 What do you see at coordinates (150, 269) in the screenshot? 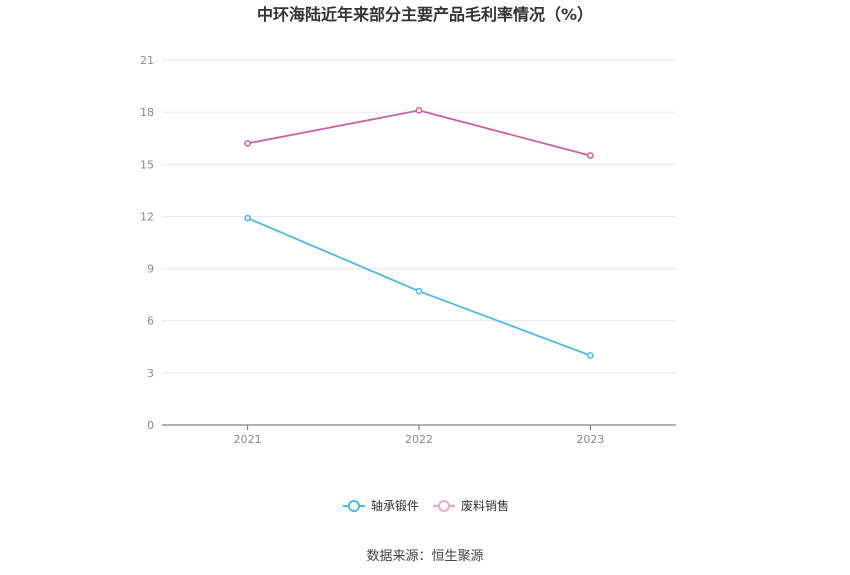
I see `y-tick-label: 9` at bounding box center [150, 269].